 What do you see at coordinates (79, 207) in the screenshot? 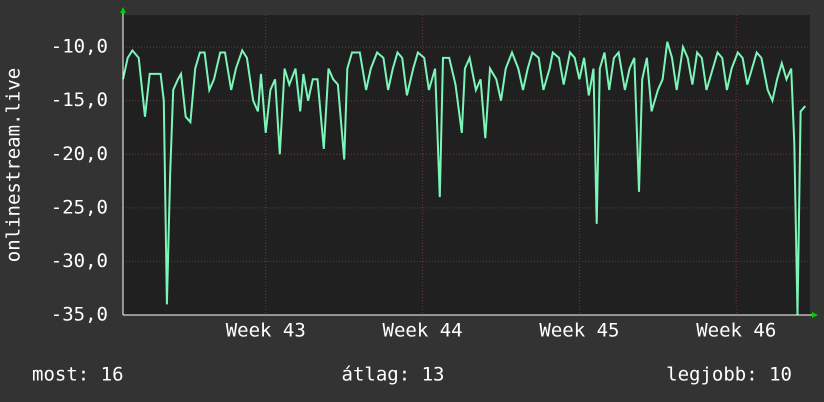
I see `y-tick-label: -25,0` at bounding box center [79, 207].